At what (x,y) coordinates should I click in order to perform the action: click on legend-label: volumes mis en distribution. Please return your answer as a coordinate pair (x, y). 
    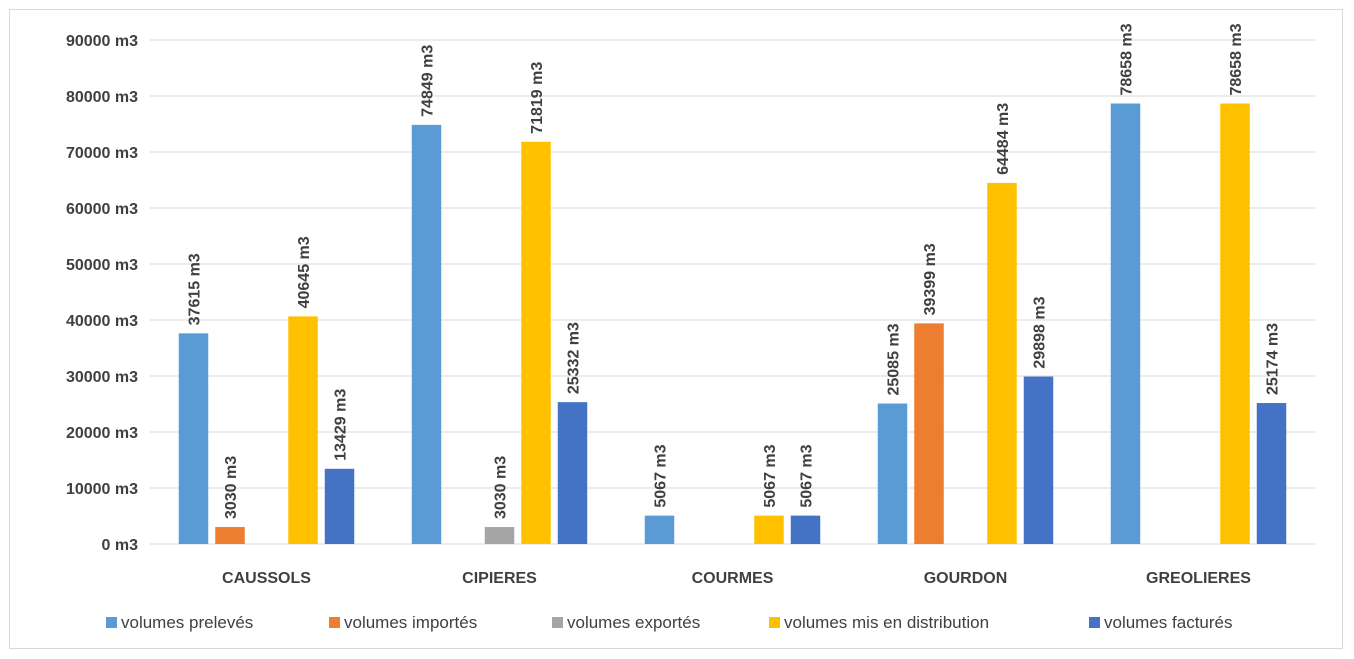
    Looking at the image, I should click on (886, 622).